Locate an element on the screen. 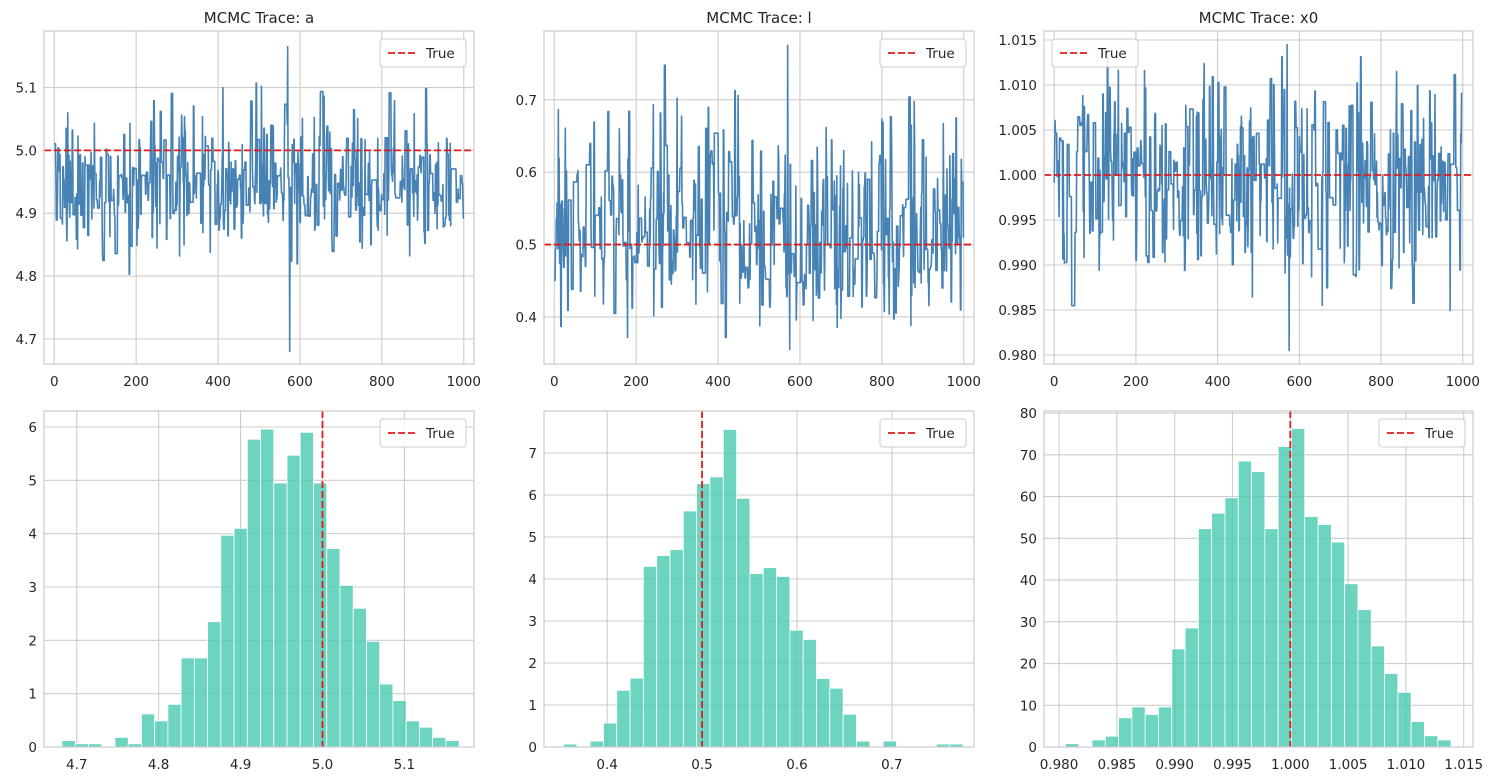 This screenshot has width=1491, height=784. axes-frame is located at coordinates (1258, 579).